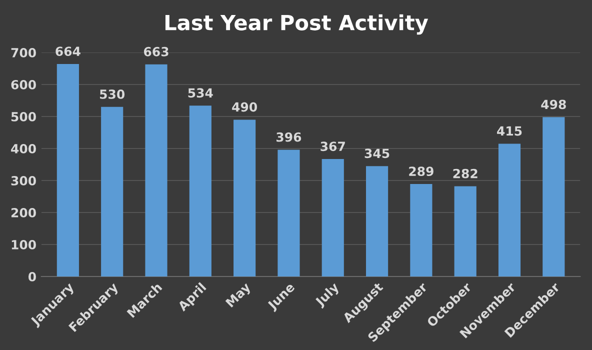 This screenshot has width=592, height=350. What do you see at coordinates (509, 131) in the screenshot?
I see `data-label: 415` at bounding box center [509, 131].